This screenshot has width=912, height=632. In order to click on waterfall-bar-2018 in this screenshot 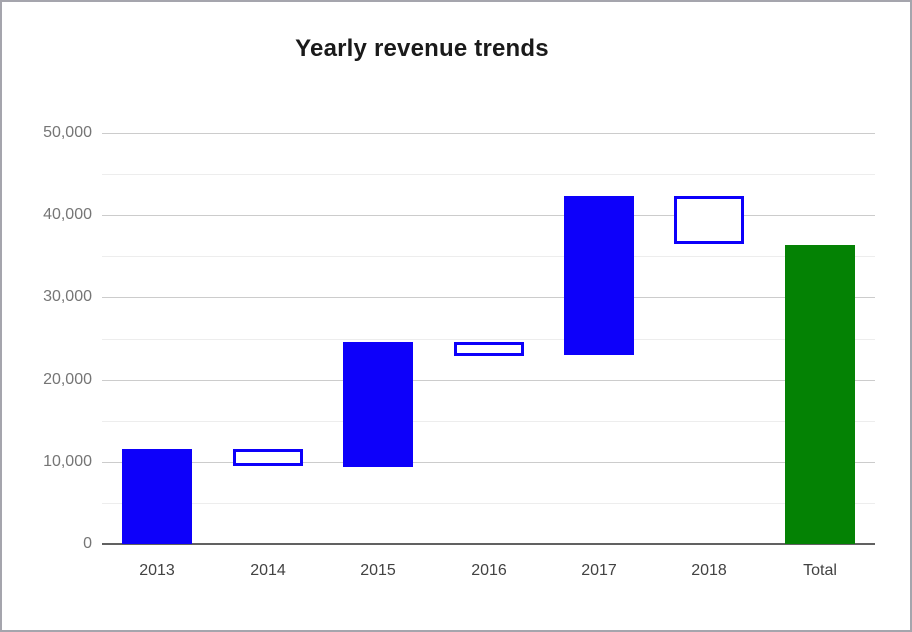, I will do `click(709, 220)`.